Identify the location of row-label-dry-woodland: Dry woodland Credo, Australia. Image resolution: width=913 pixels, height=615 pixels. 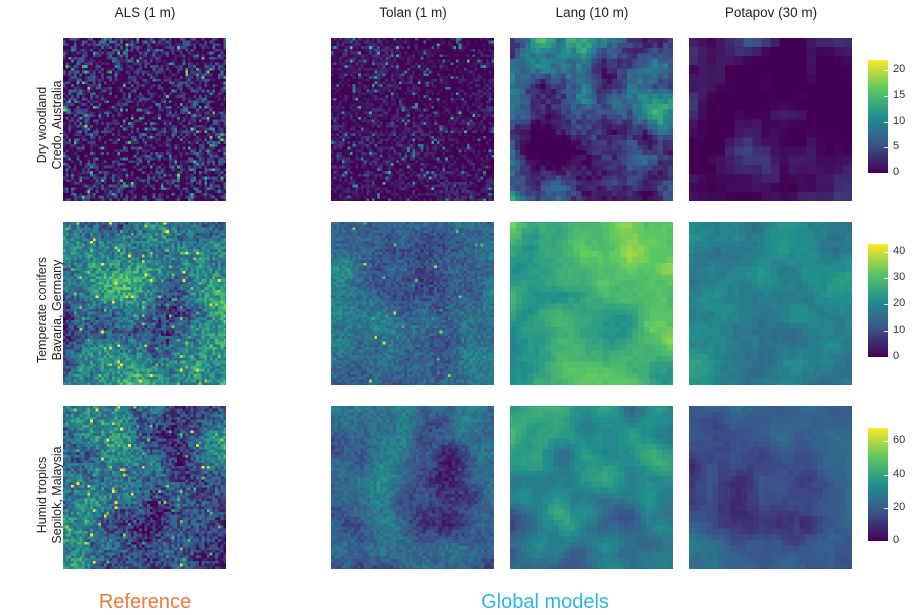
(50, 125).